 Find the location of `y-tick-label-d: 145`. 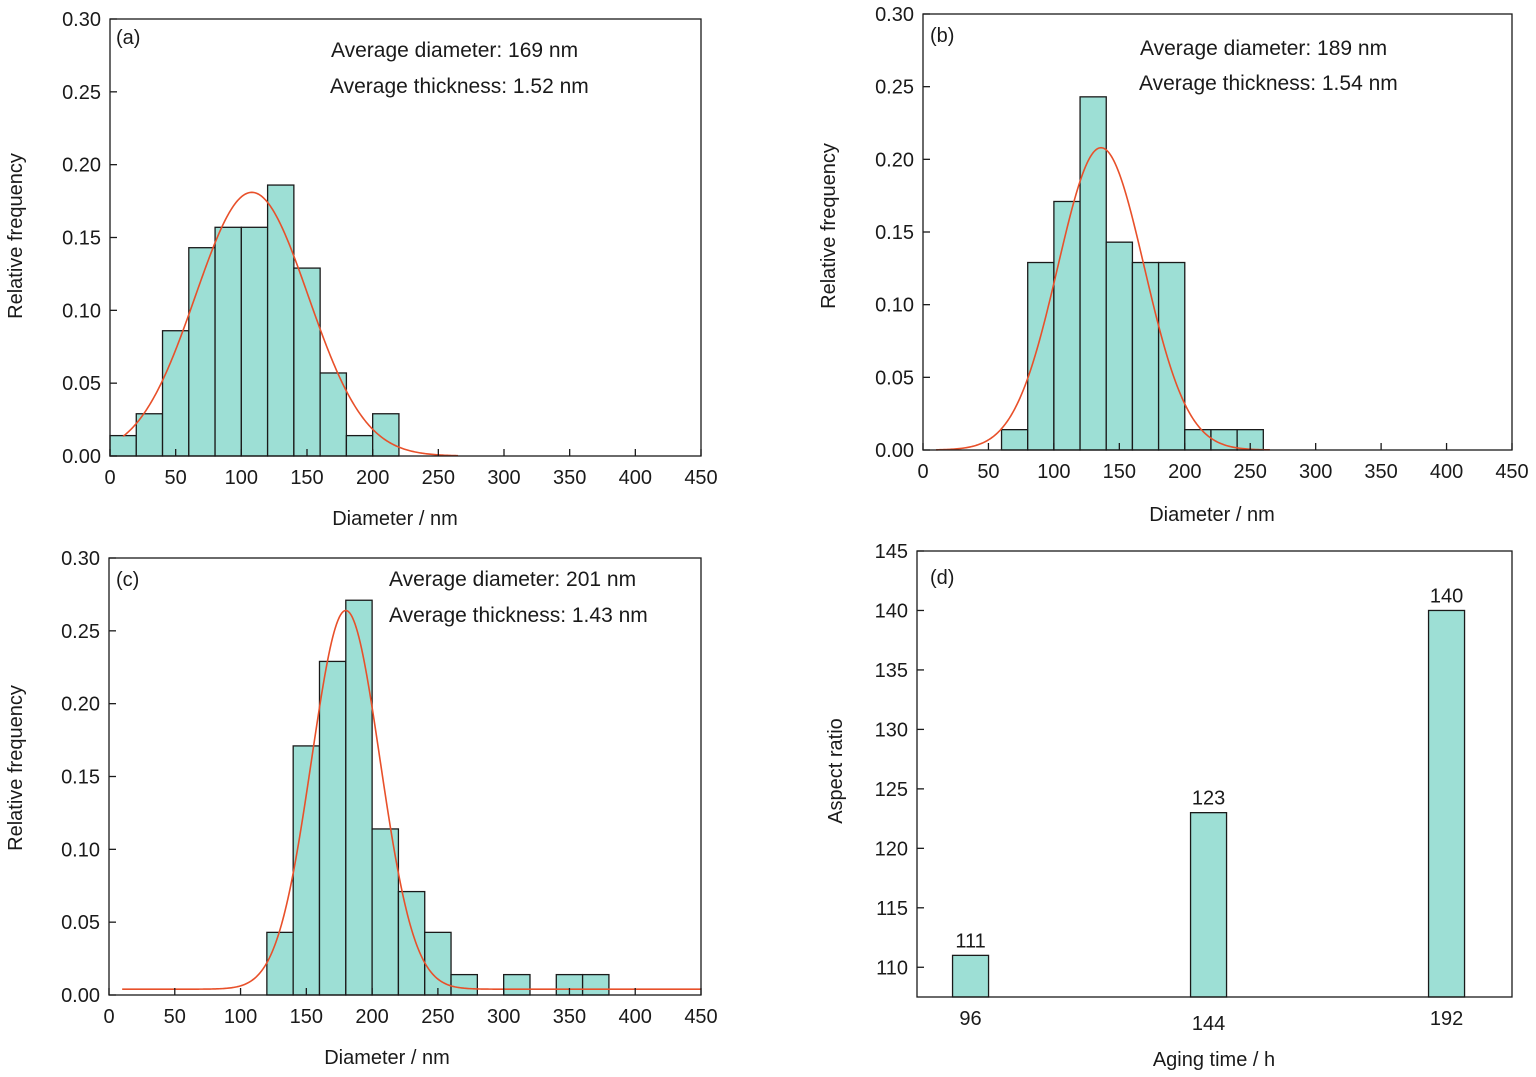

y-tick-label-d: 145 is located at coordinates (891, 552).